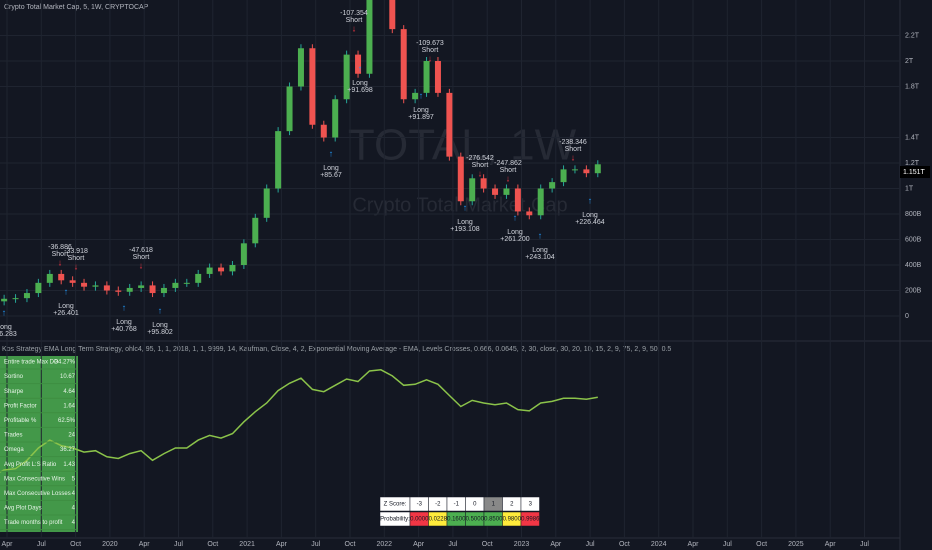 This screenshot has width=932, height=550. Describe the element at coordinates (493, 520) in the screenshot. I see `z-cell-text: 0.8500` at that location.